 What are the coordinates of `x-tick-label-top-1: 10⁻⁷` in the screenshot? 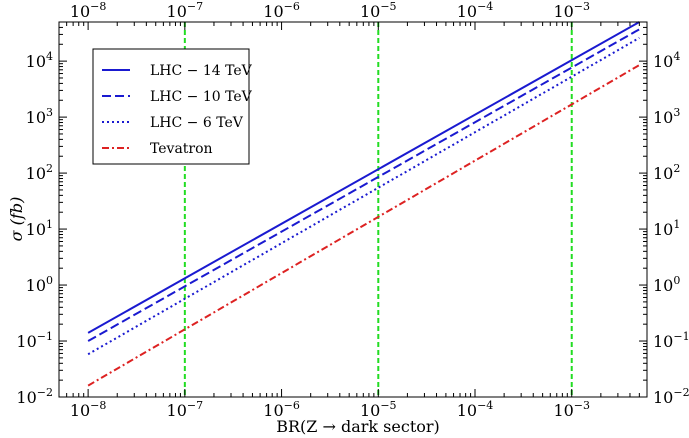 It's located at (185, 10).